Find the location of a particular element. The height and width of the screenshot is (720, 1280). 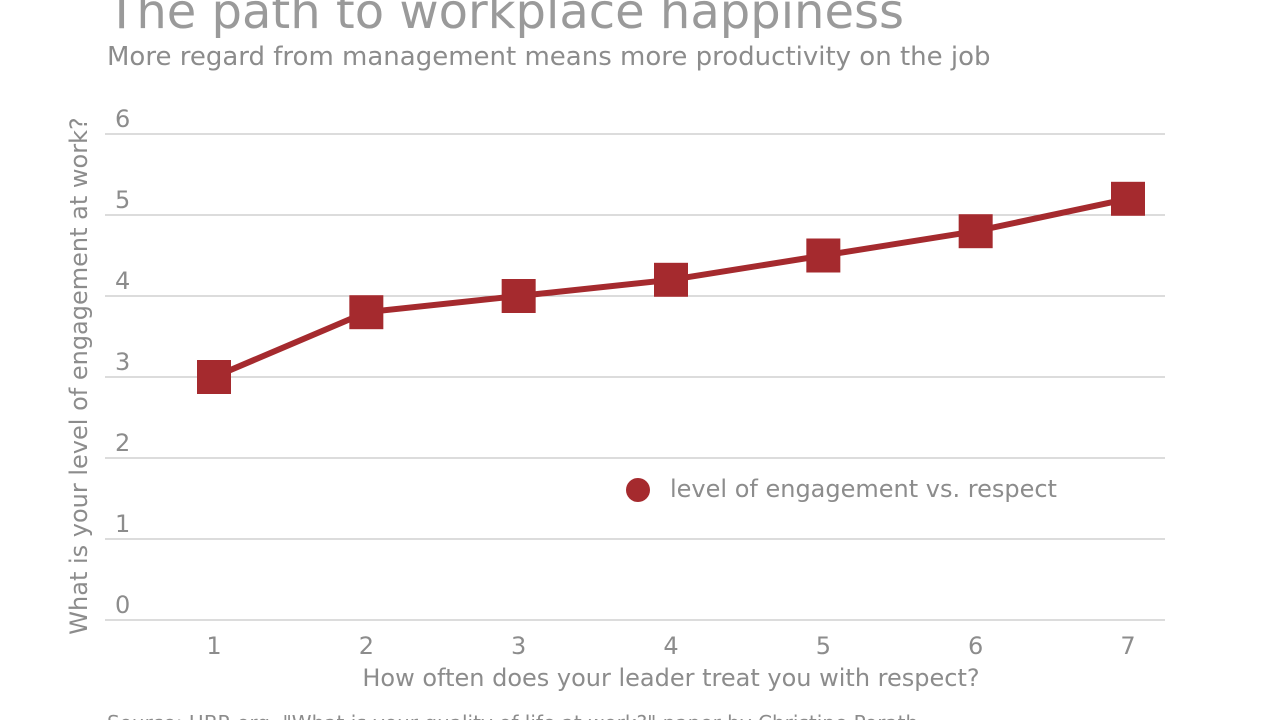

x-tick-label-4: 4 is located at coordinates (670, 646).